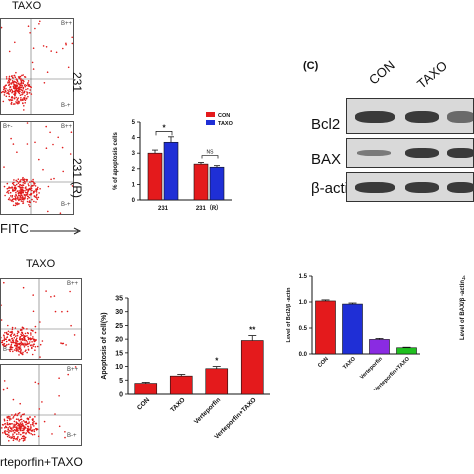  Describe the element at coordinates (375, 117) in the screenshot. I see `band` at that location.